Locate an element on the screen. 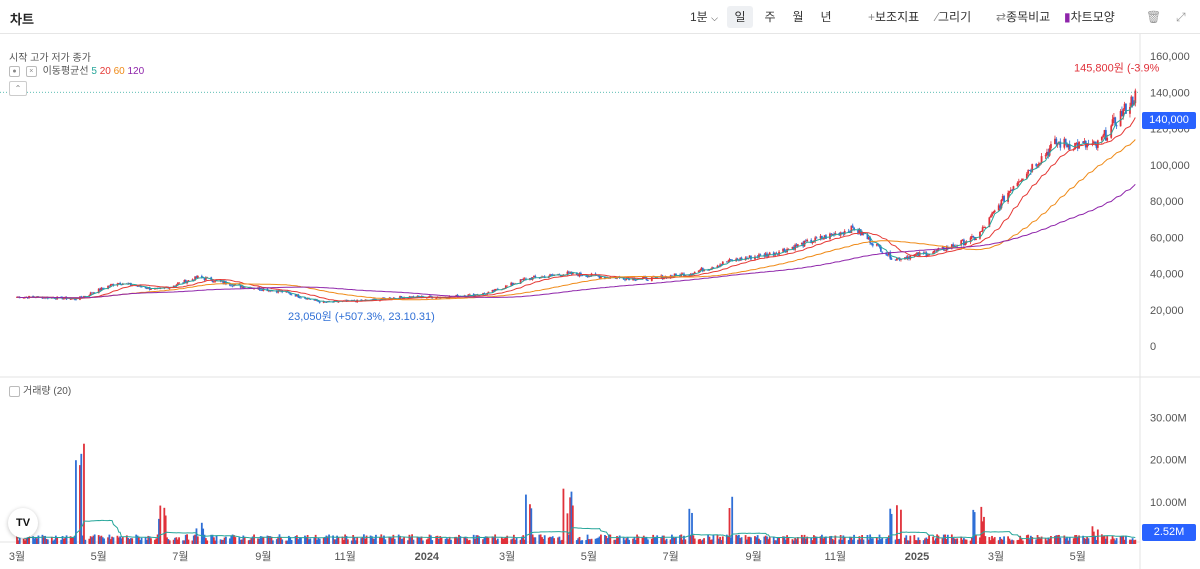  tradingview-logo: TV is located at coordinates (23, 523).